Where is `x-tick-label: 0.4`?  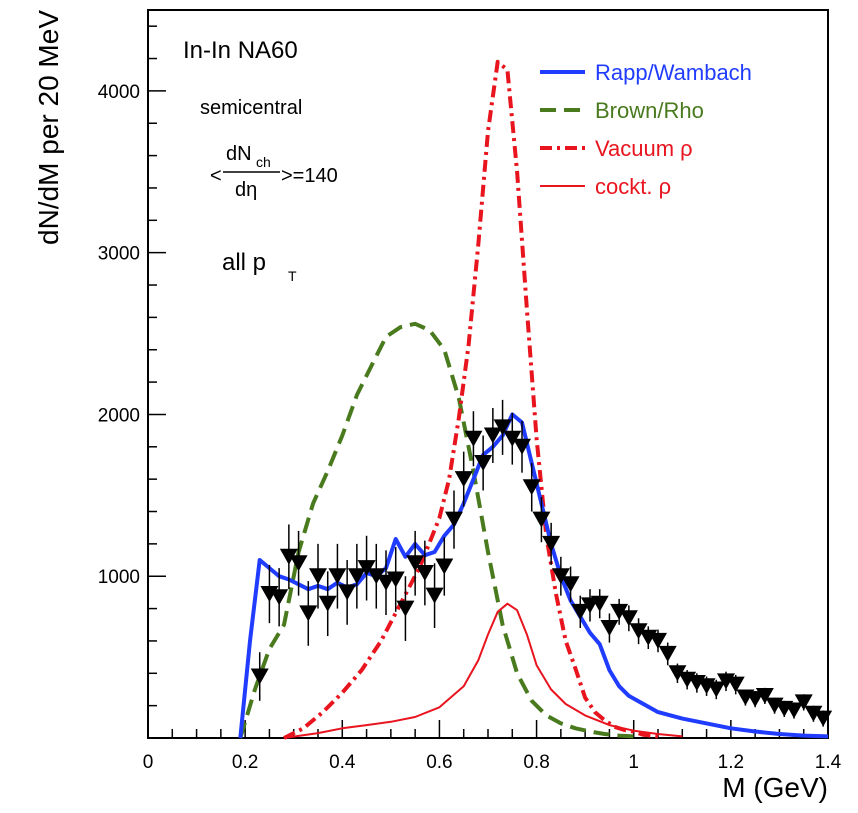
x-tick-label: 0.4 is located at coordinates (342, 762).